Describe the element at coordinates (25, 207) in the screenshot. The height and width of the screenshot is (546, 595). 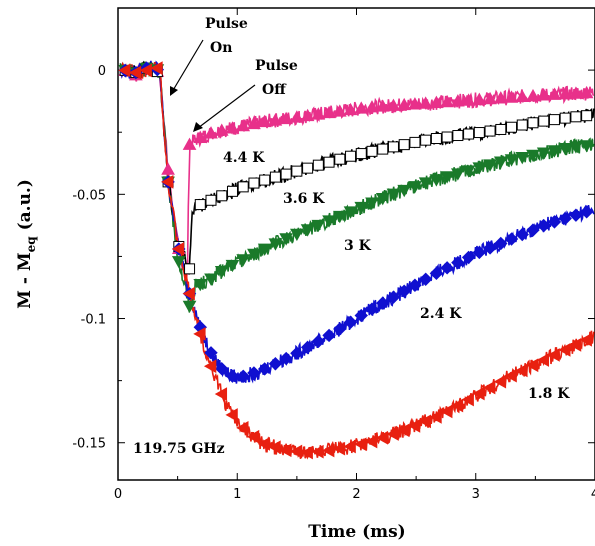
I see `y-axis-title-unit: (a.u.)` at that location.